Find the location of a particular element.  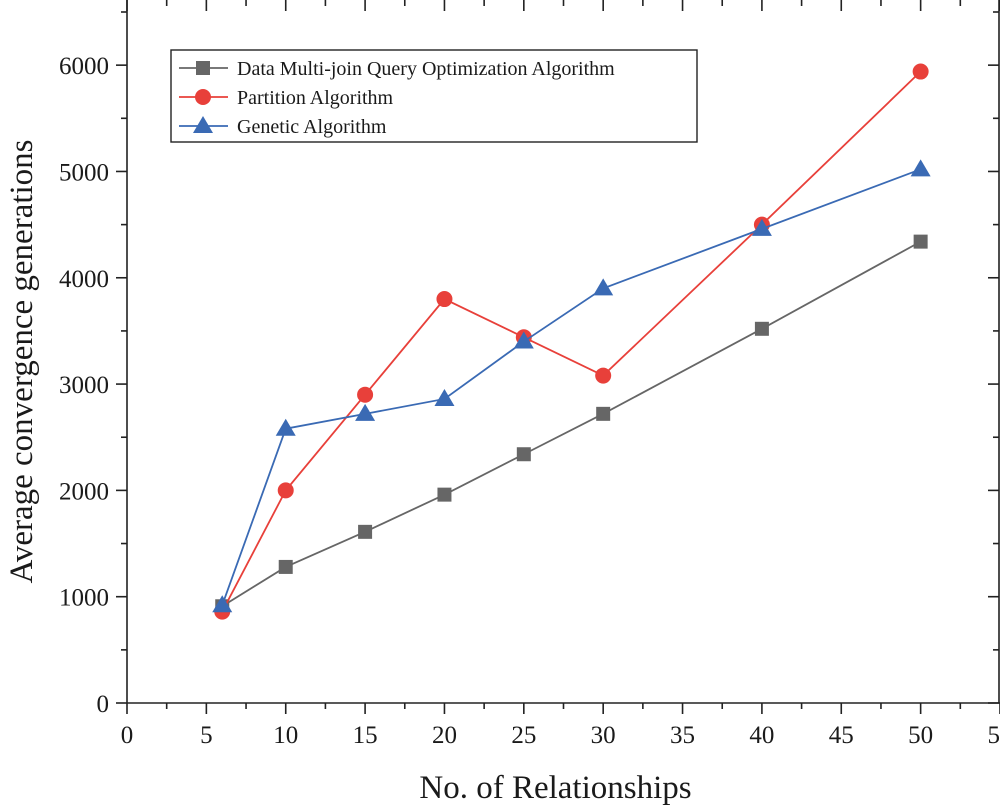

y-tick-label: 2000 is located at coordinates (84, 491).